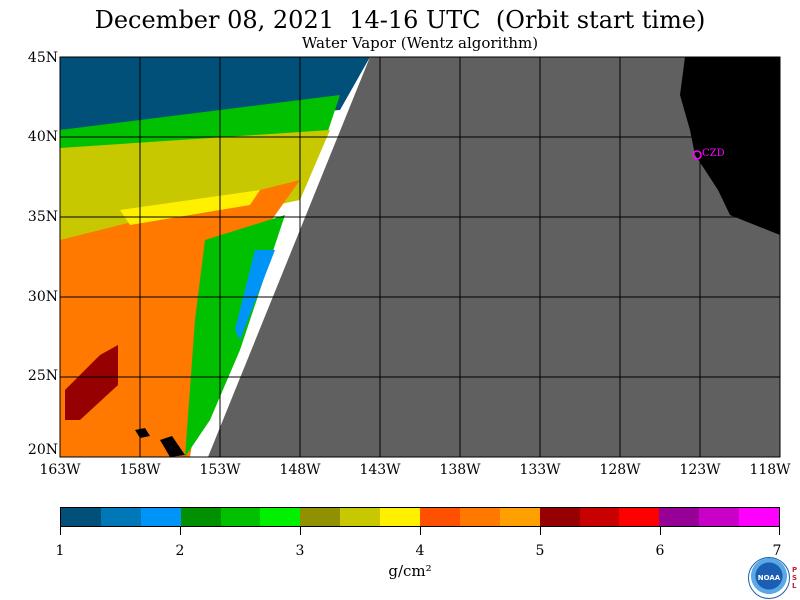 The width and height of the screenshot is (800, 600). I want to click on lon-label-148w: 148W, so click(300, 470).